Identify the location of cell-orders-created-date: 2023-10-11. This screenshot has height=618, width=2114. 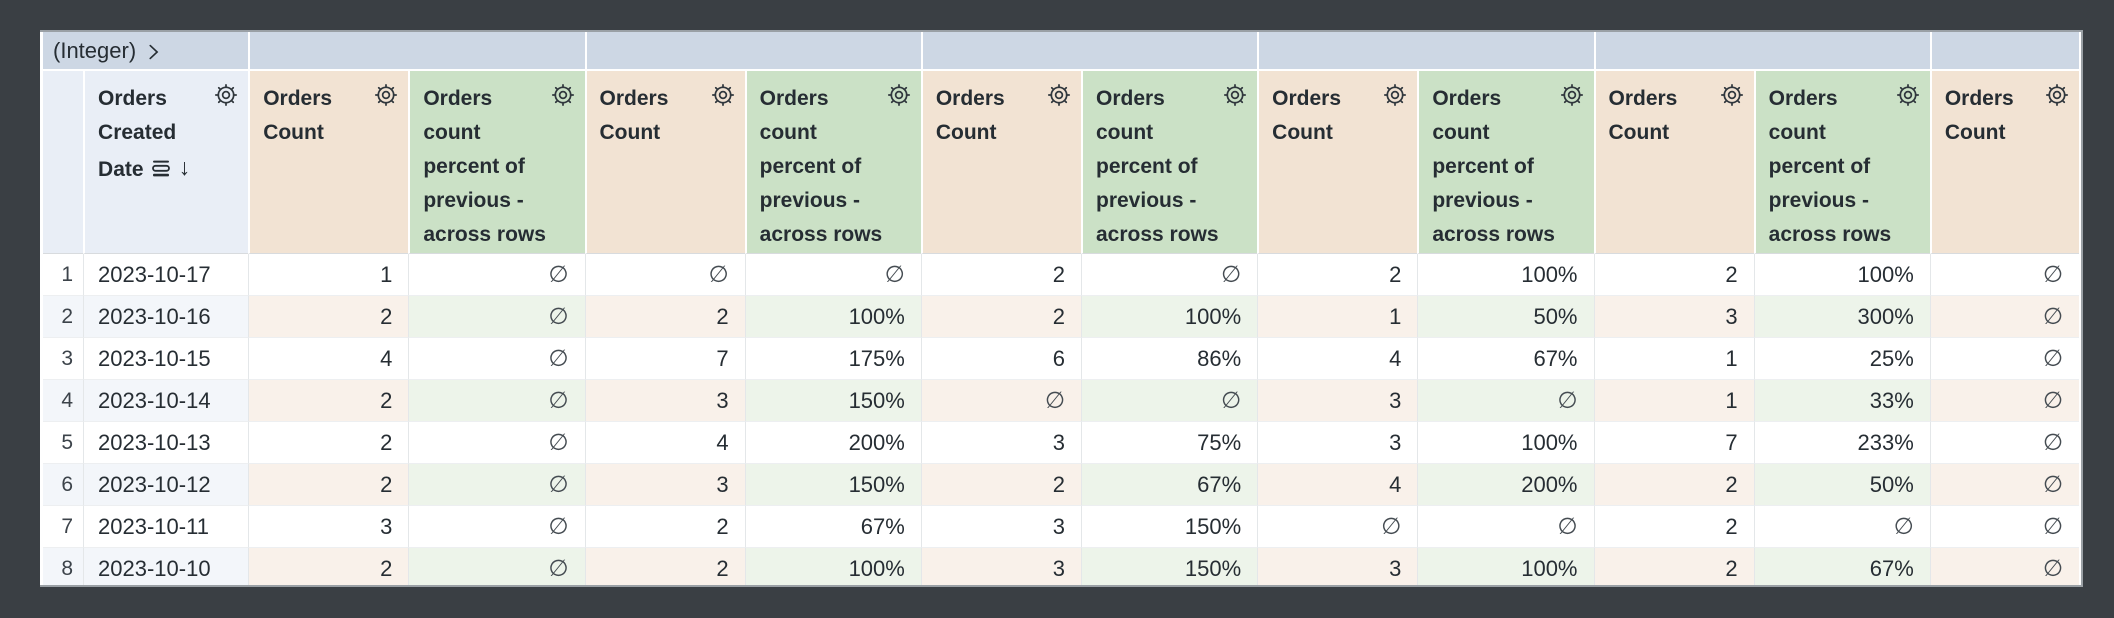
(166, 526).